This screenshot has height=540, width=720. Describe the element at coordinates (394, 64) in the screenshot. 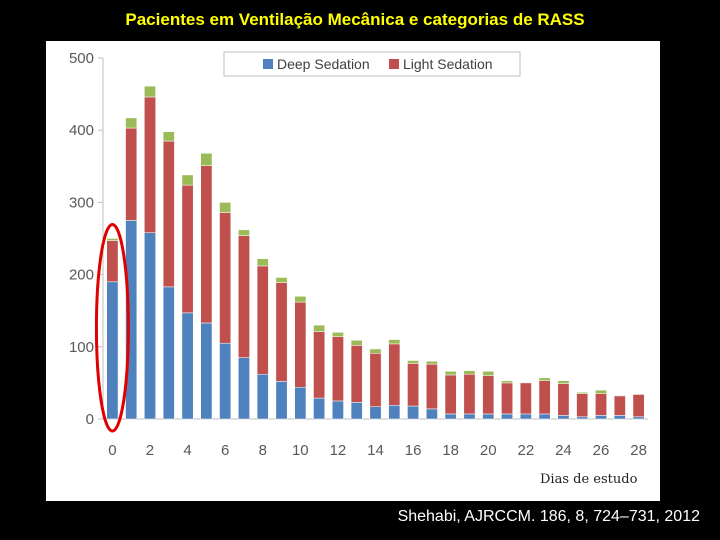

I see `legend-swatch-light` at that location.